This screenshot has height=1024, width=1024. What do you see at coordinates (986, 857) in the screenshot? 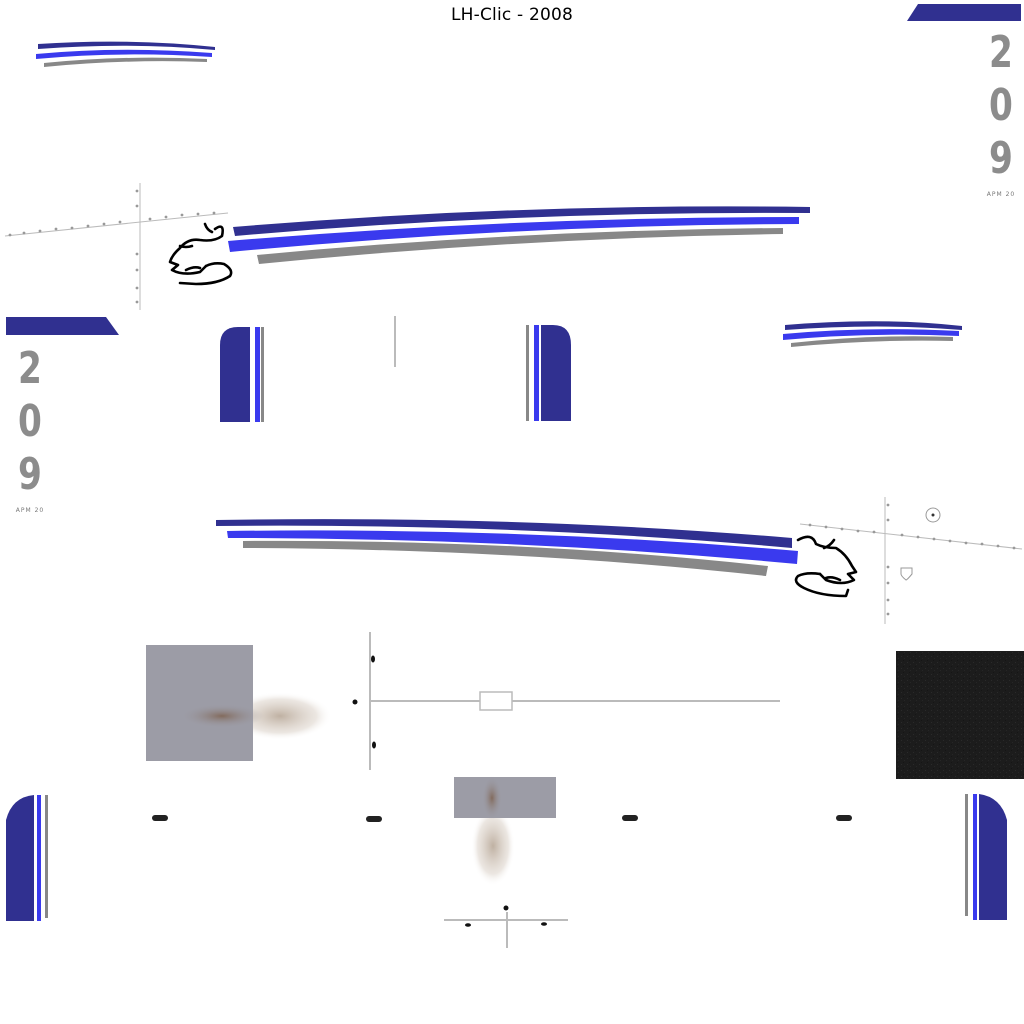
I see `pillar-bottom-right` at bounding box center [986, 857].